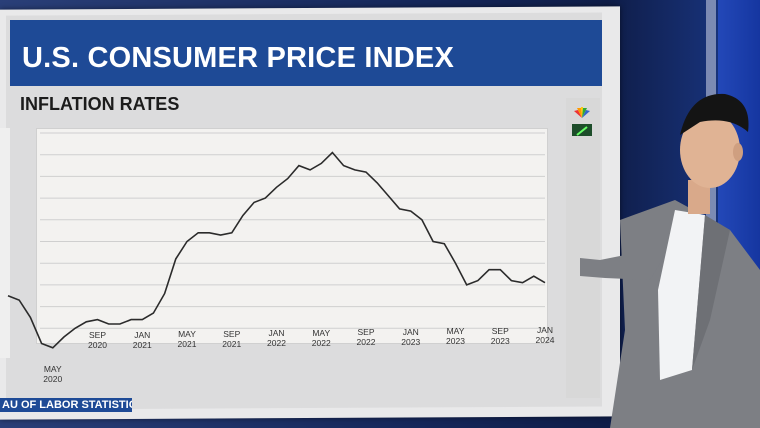 This screenshot has height=428, width=760. Describe the element at coordinates (582, 130) in the screenshot. I see `pen-icon` at that location.